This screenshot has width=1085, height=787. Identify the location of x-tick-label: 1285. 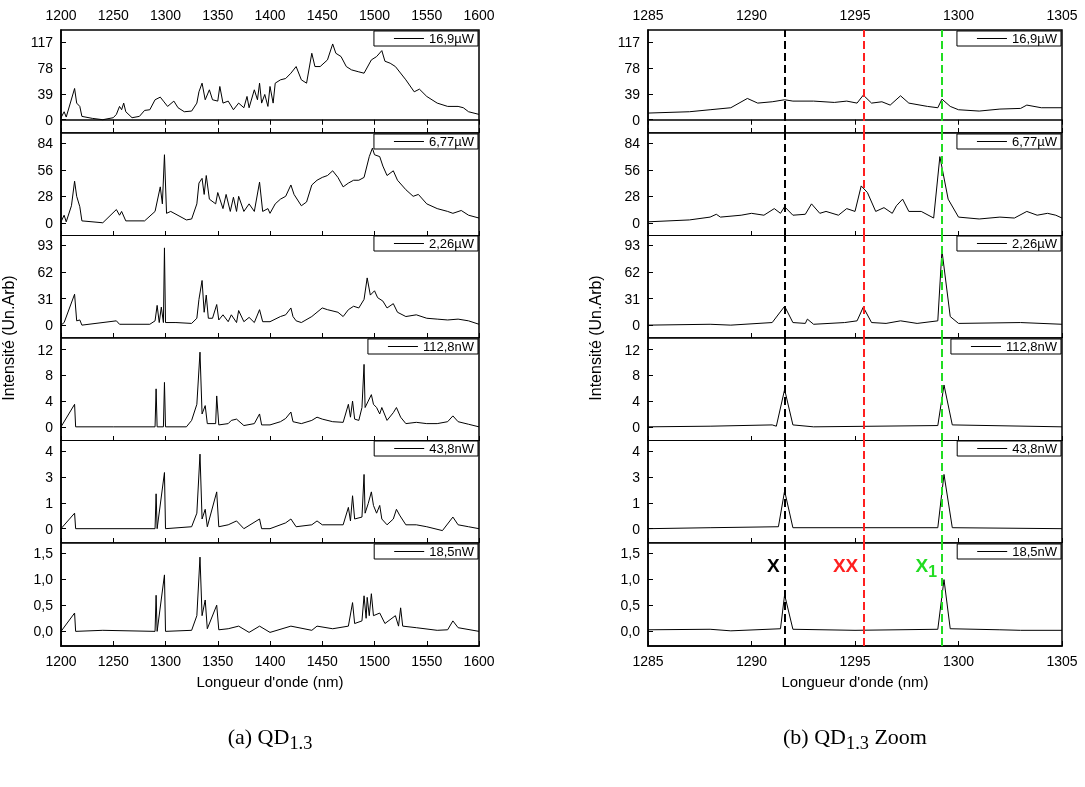
(648, 660).